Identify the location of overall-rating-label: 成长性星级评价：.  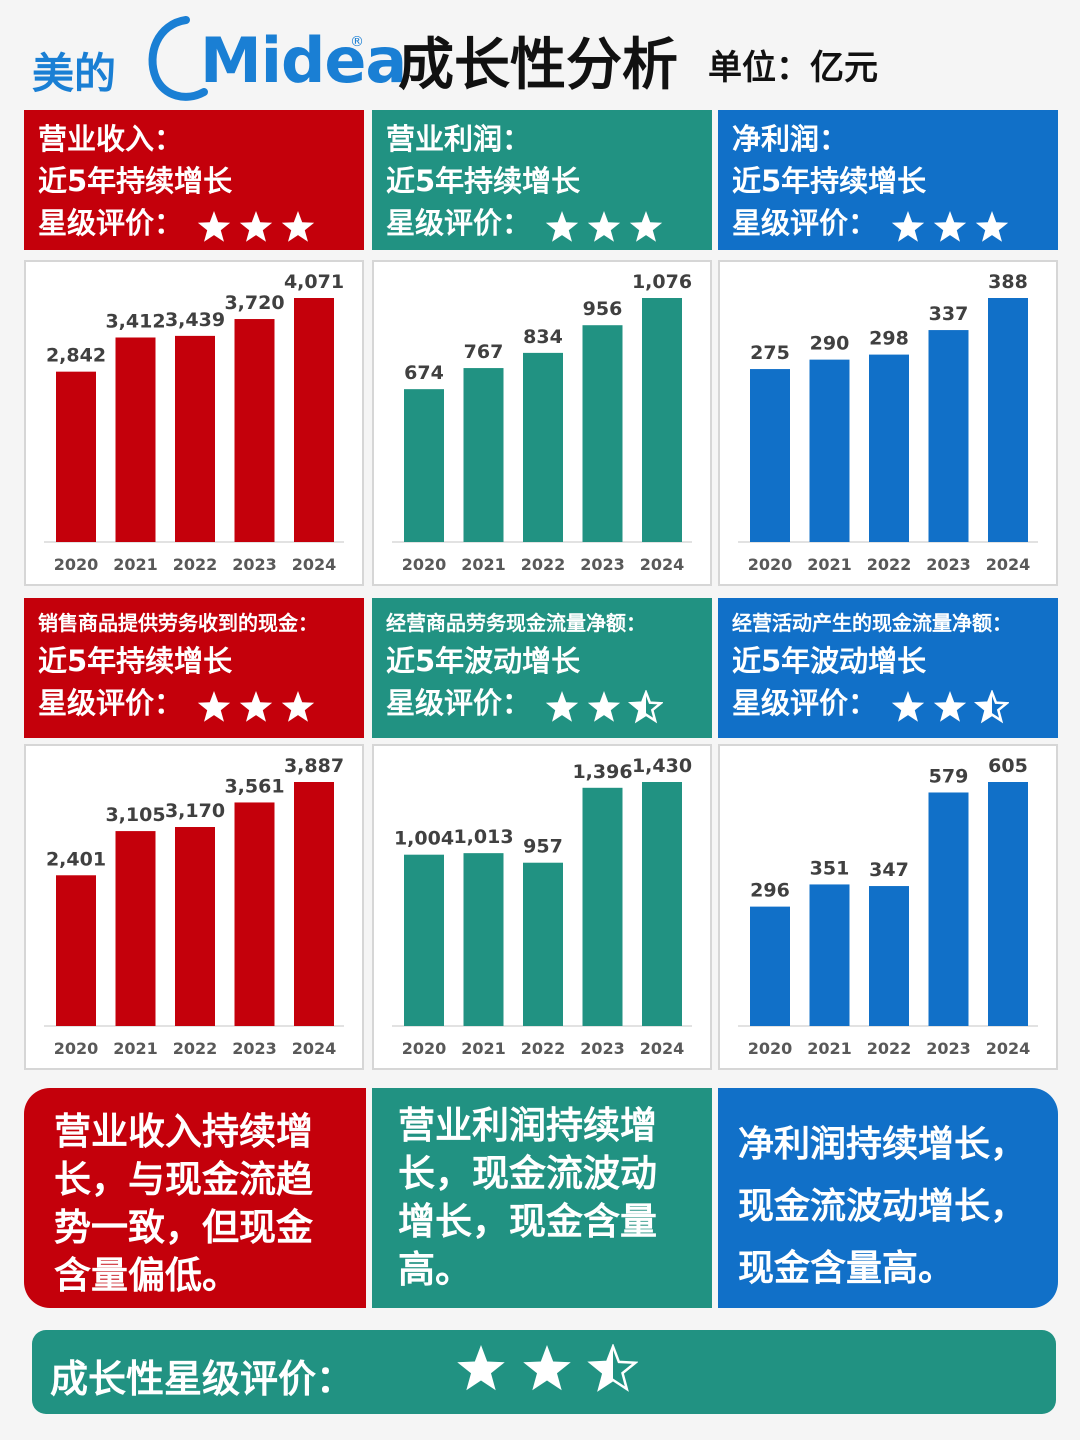
(202, 1379).